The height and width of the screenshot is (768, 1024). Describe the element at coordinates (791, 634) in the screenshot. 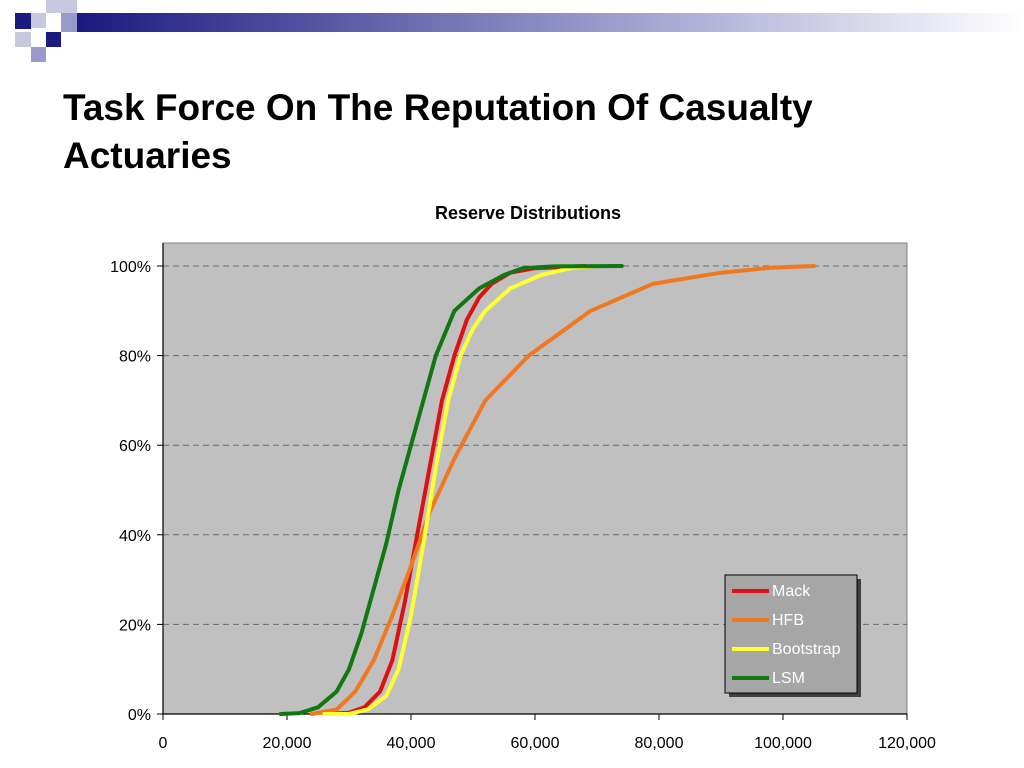

I see `legend` at that location.